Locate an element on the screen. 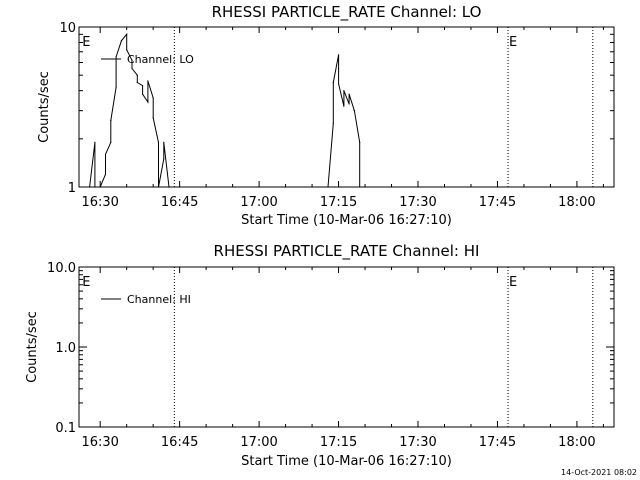  chart-title: RHESSI PARTICLE_RATE Channel: LO is located at coordinates (347, 12).